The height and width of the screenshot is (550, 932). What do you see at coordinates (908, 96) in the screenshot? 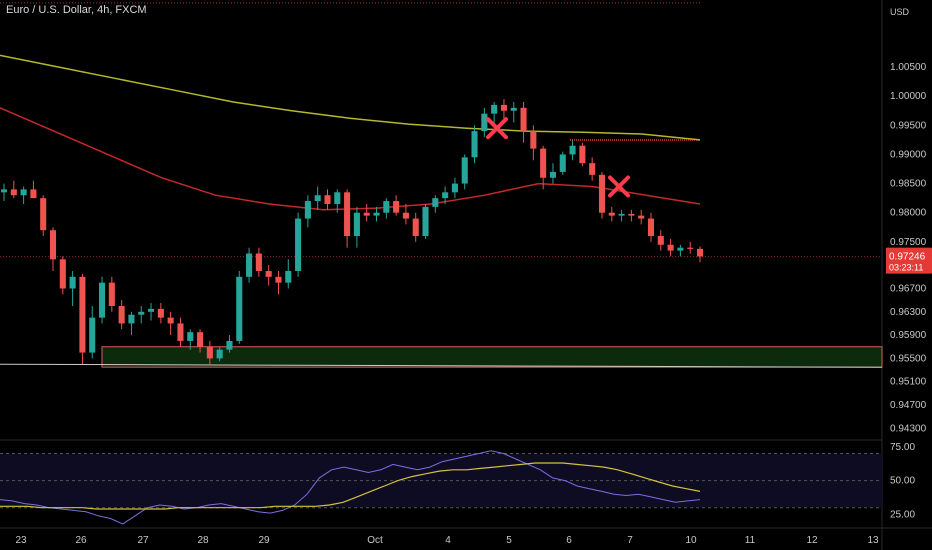
I see `price-tick-label: 1.00000` at bounding box center [908, 96].